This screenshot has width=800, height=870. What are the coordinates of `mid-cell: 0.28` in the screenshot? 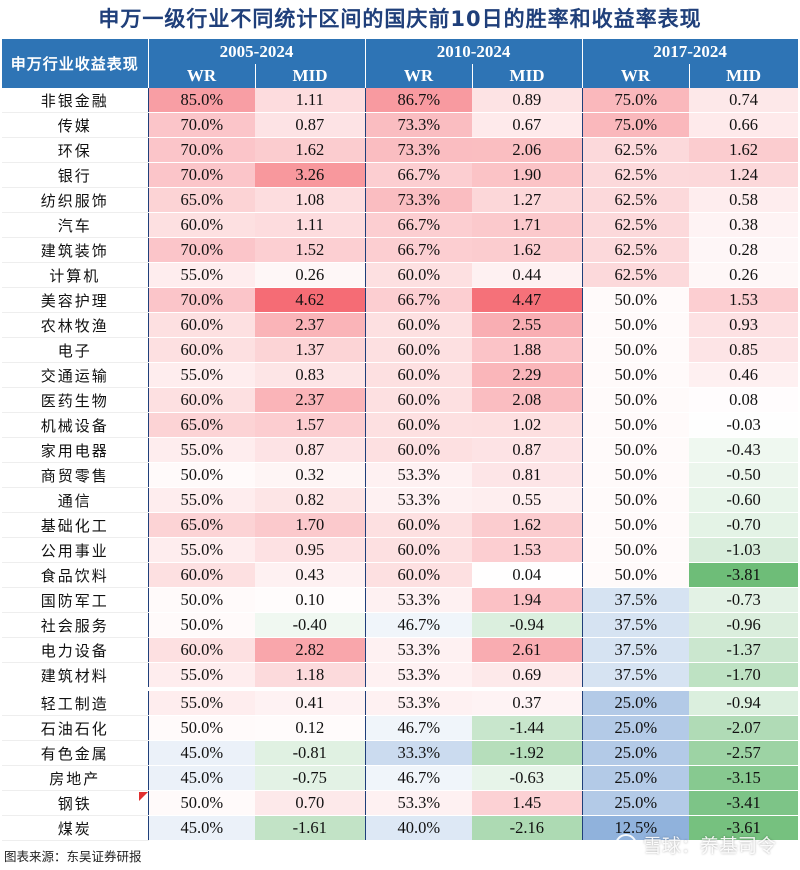 It's located at (744, 250).